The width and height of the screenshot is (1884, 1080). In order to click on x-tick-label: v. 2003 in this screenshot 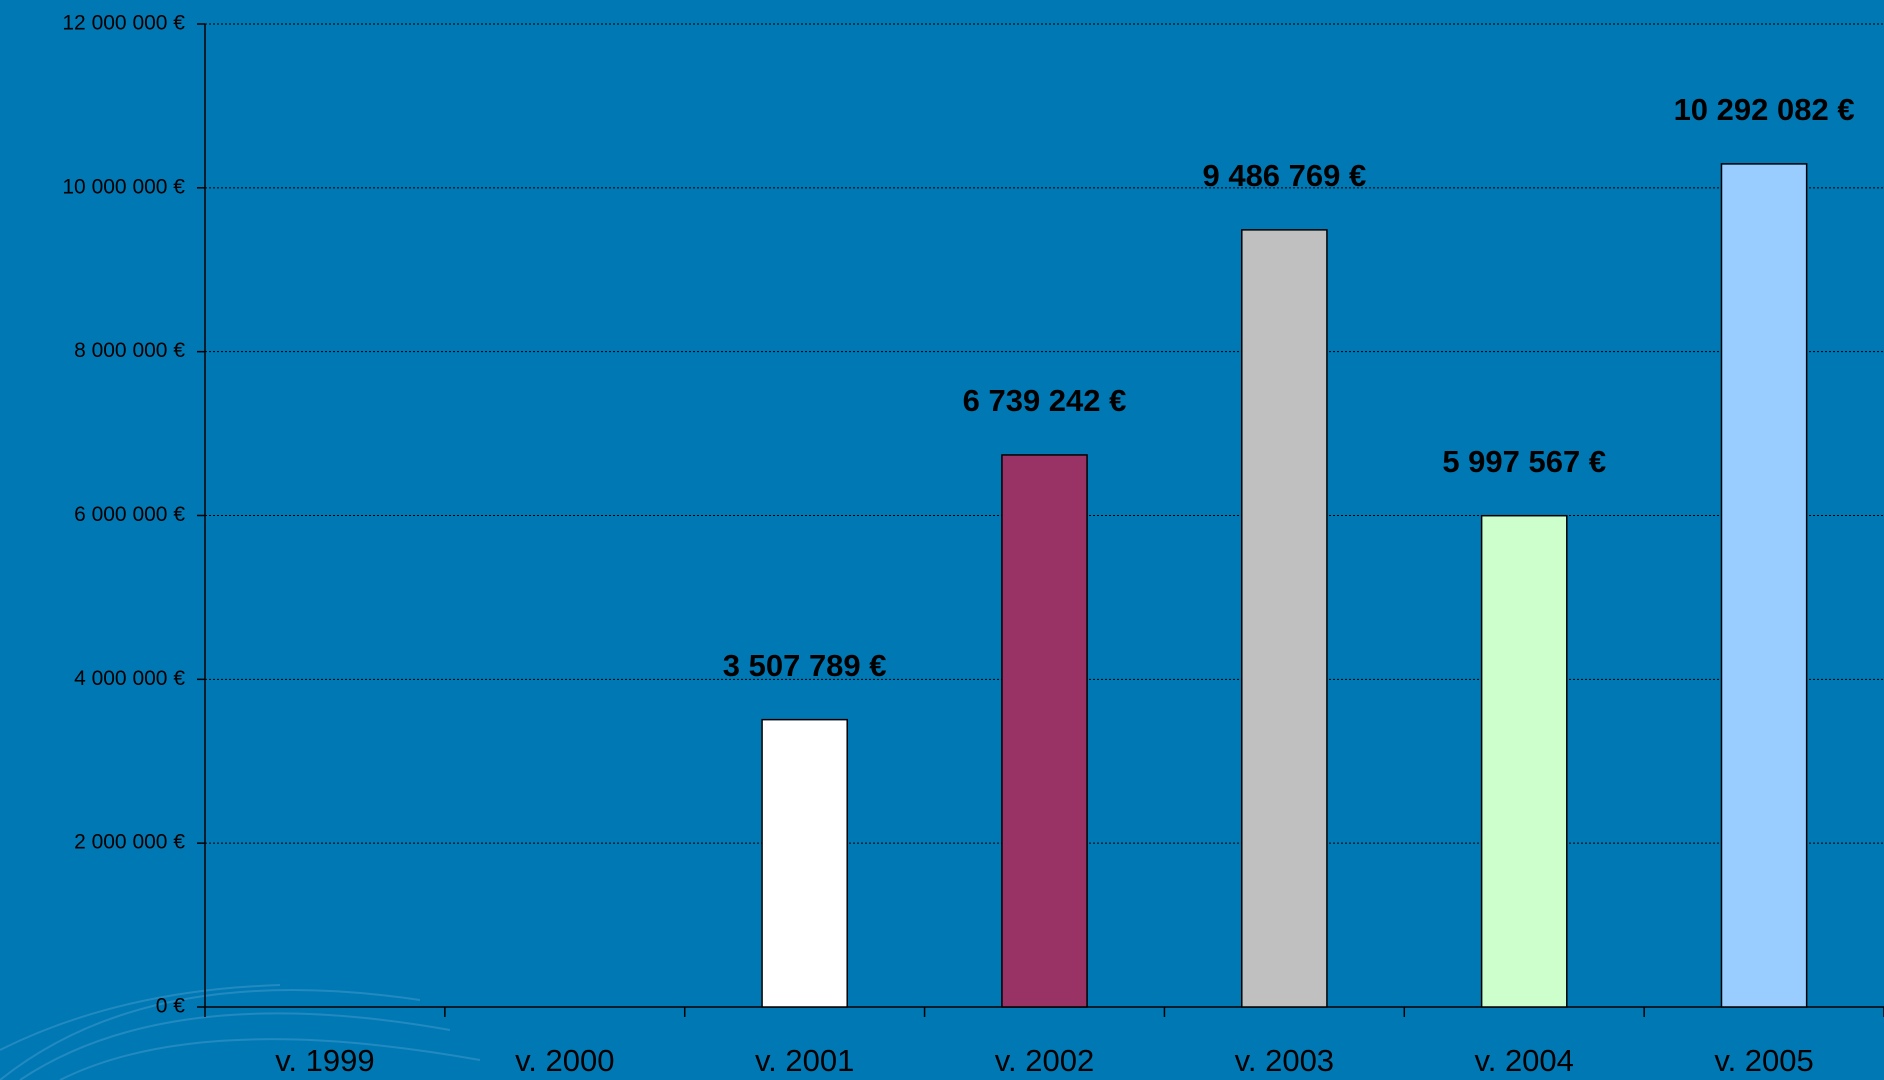, I will do `click(1284, 1060)`.